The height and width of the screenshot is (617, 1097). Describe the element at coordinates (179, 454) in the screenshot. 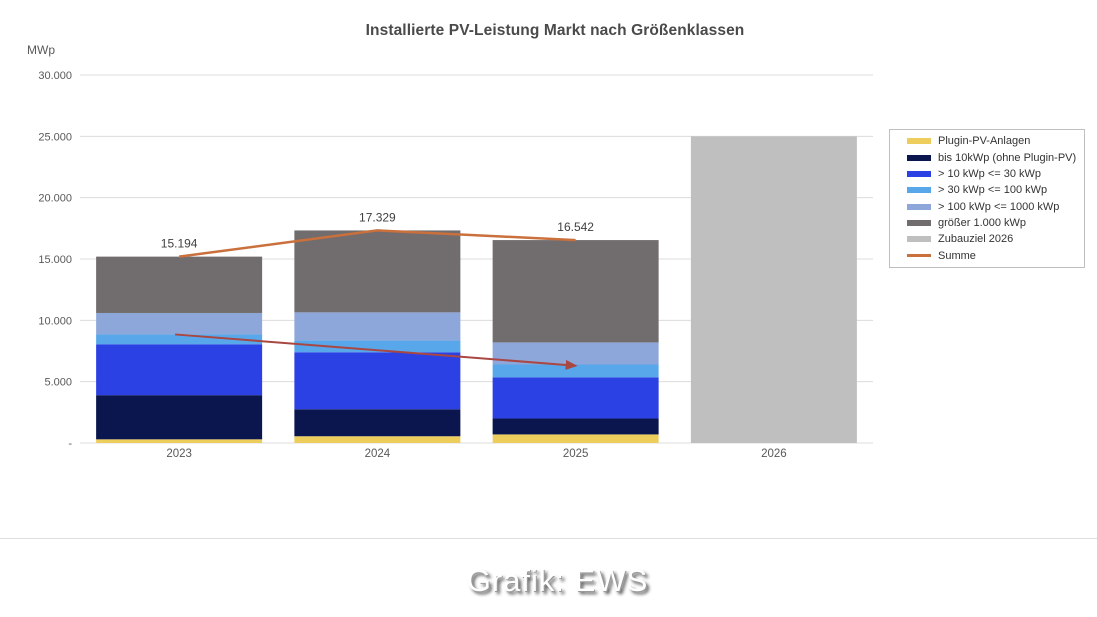

I see `x-tick-label: 2023` at that location.